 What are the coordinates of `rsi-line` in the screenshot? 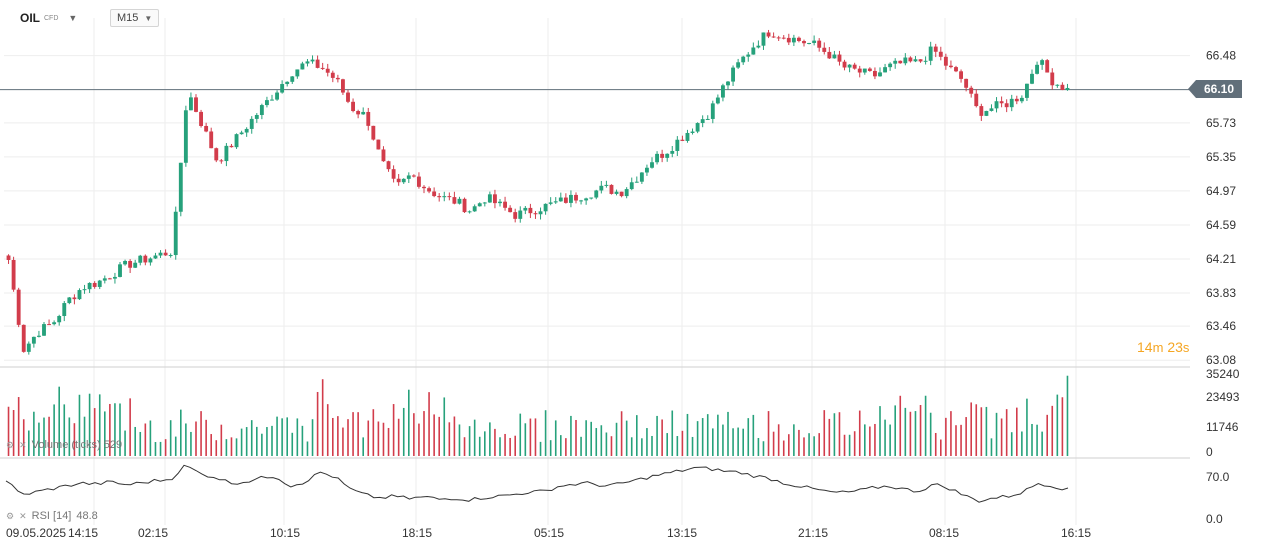 It's located at (537, 483).